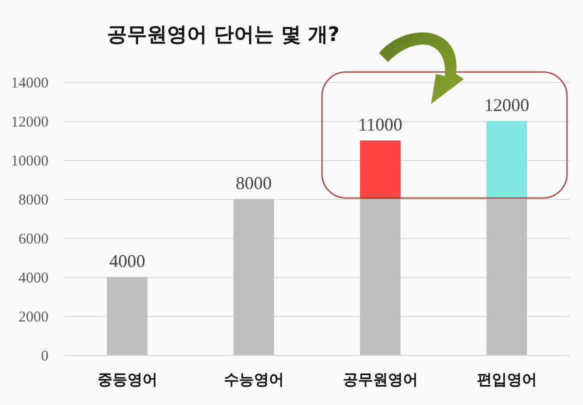  I want to click on x-tick-label: 편입영어, so click(506, 379).